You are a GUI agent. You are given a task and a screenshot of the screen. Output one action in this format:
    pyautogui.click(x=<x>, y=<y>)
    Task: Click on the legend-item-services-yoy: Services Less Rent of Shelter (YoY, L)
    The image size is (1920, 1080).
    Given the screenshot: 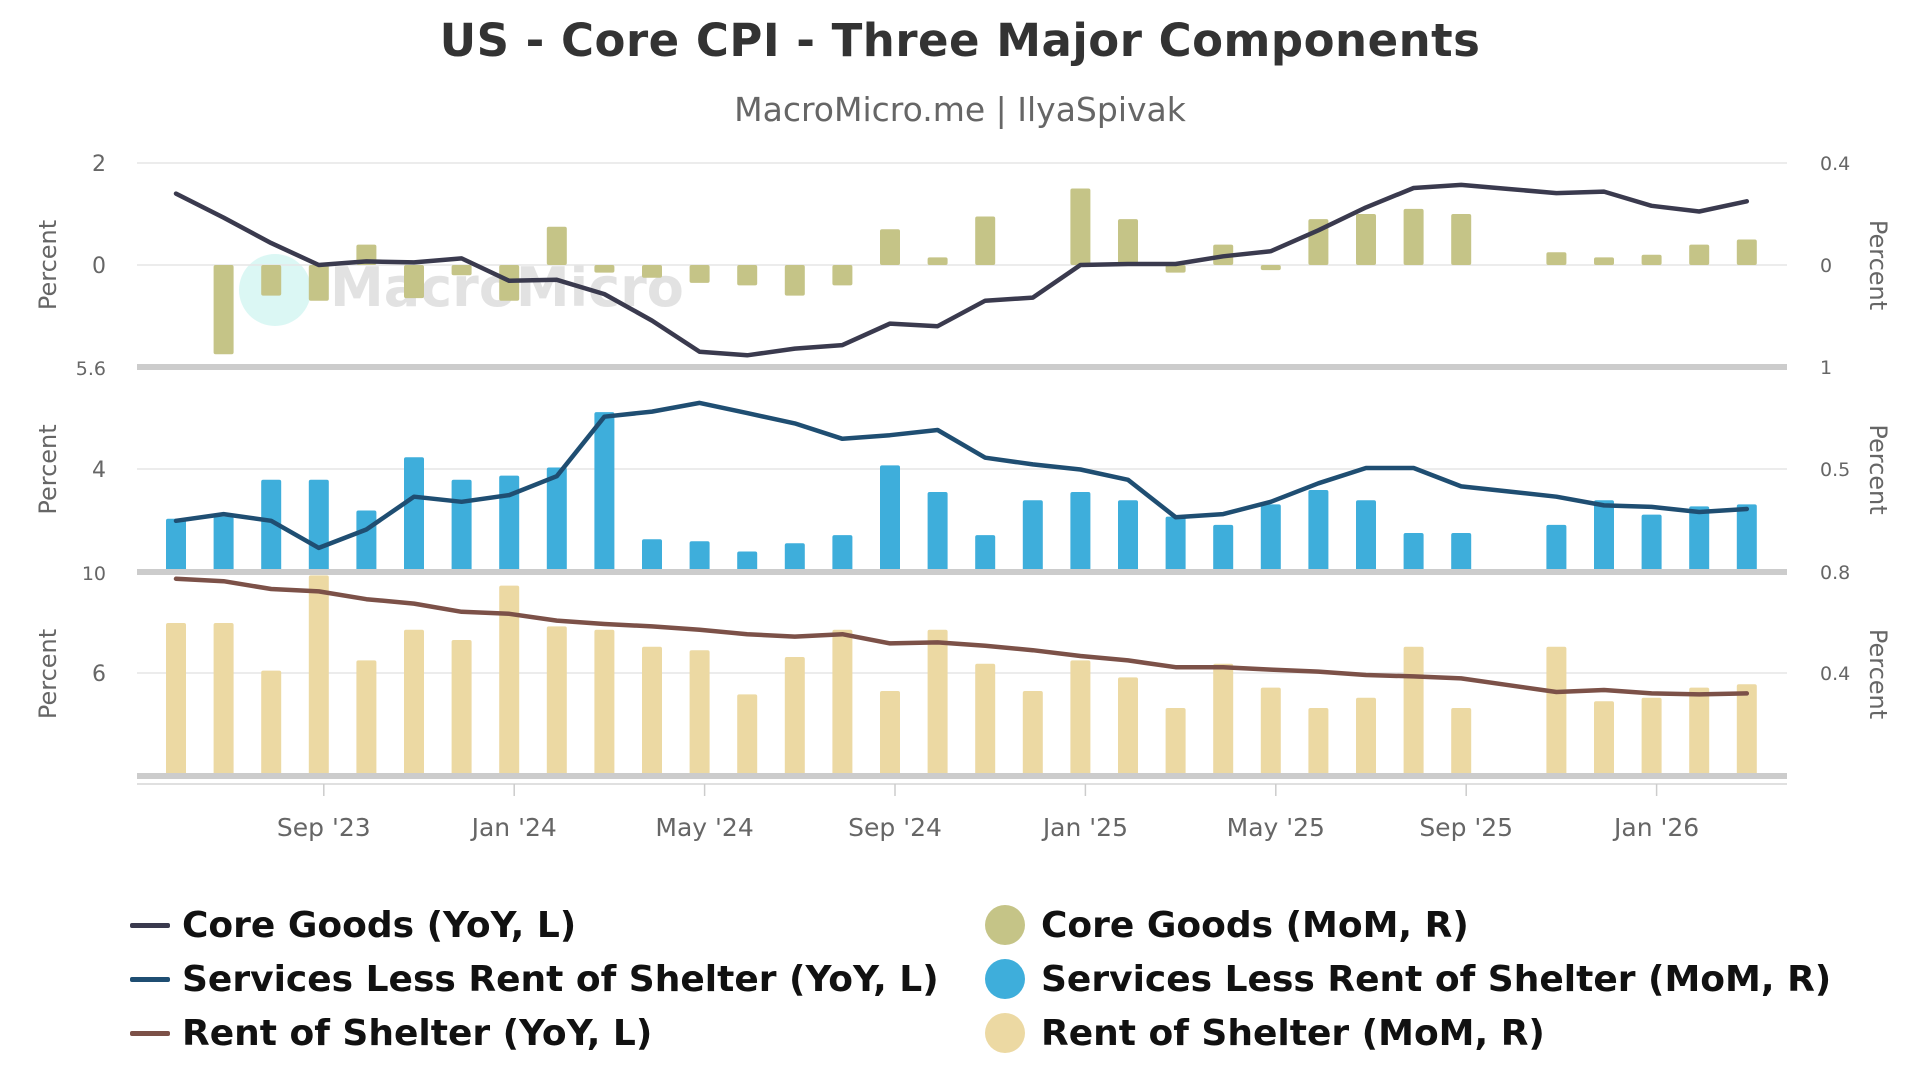 What is the action you would take?
    pyautogui.click(x=534, y=979)
    